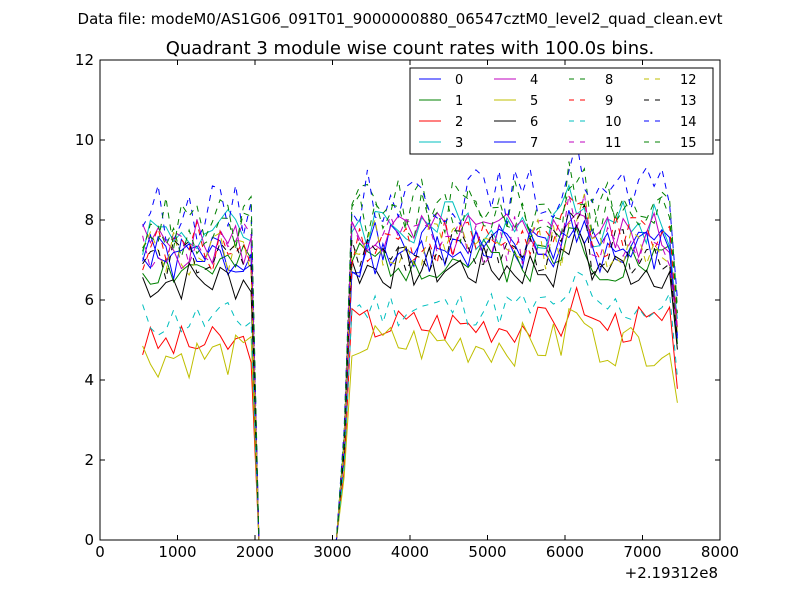  I want to click on y-tick-label: 8, so click(89, 220).